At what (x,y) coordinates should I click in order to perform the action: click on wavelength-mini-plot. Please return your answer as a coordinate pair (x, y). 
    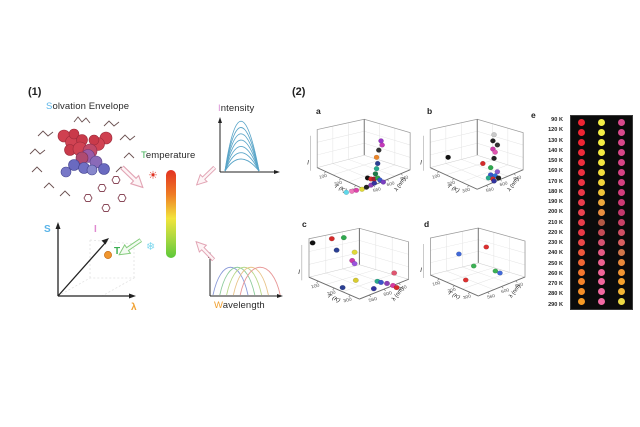
    Looking at the image, I should click on (245, 275).